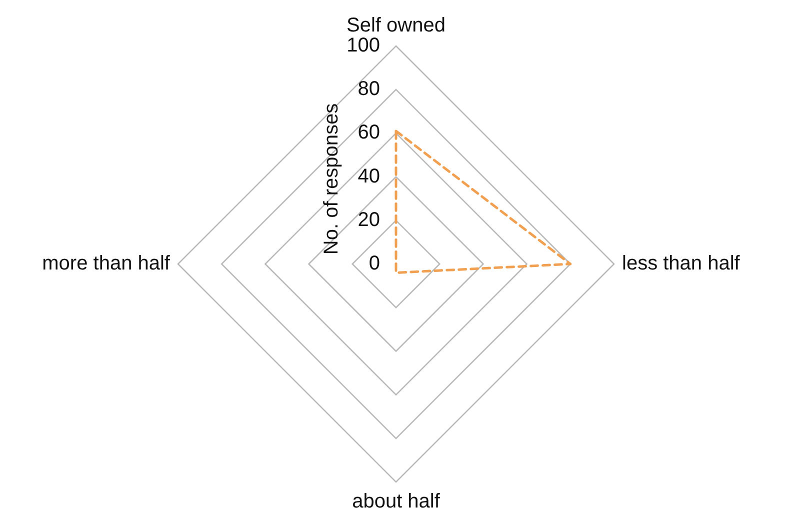 This screenshot has height=526, width=785. Describe the element at coordinates (106, 263) in the screenshot. I see `spoke-label: more than half` at that location.